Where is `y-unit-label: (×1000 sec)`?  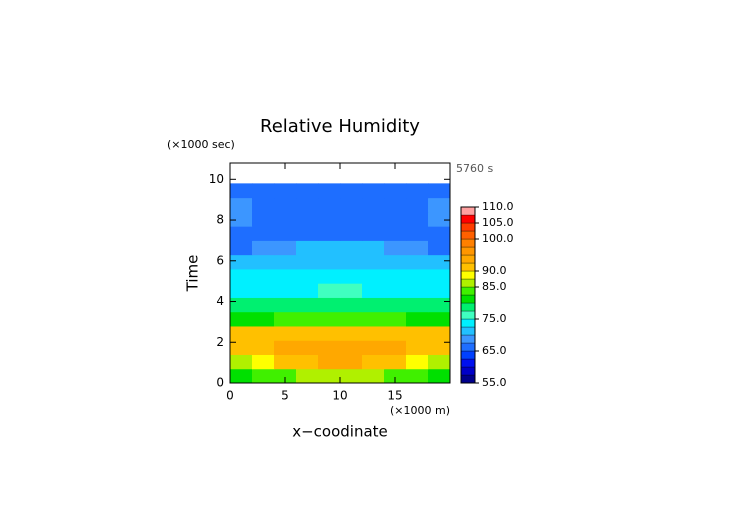
y-unit-label: (×1000 sec) is located at coordinates (201, 144).